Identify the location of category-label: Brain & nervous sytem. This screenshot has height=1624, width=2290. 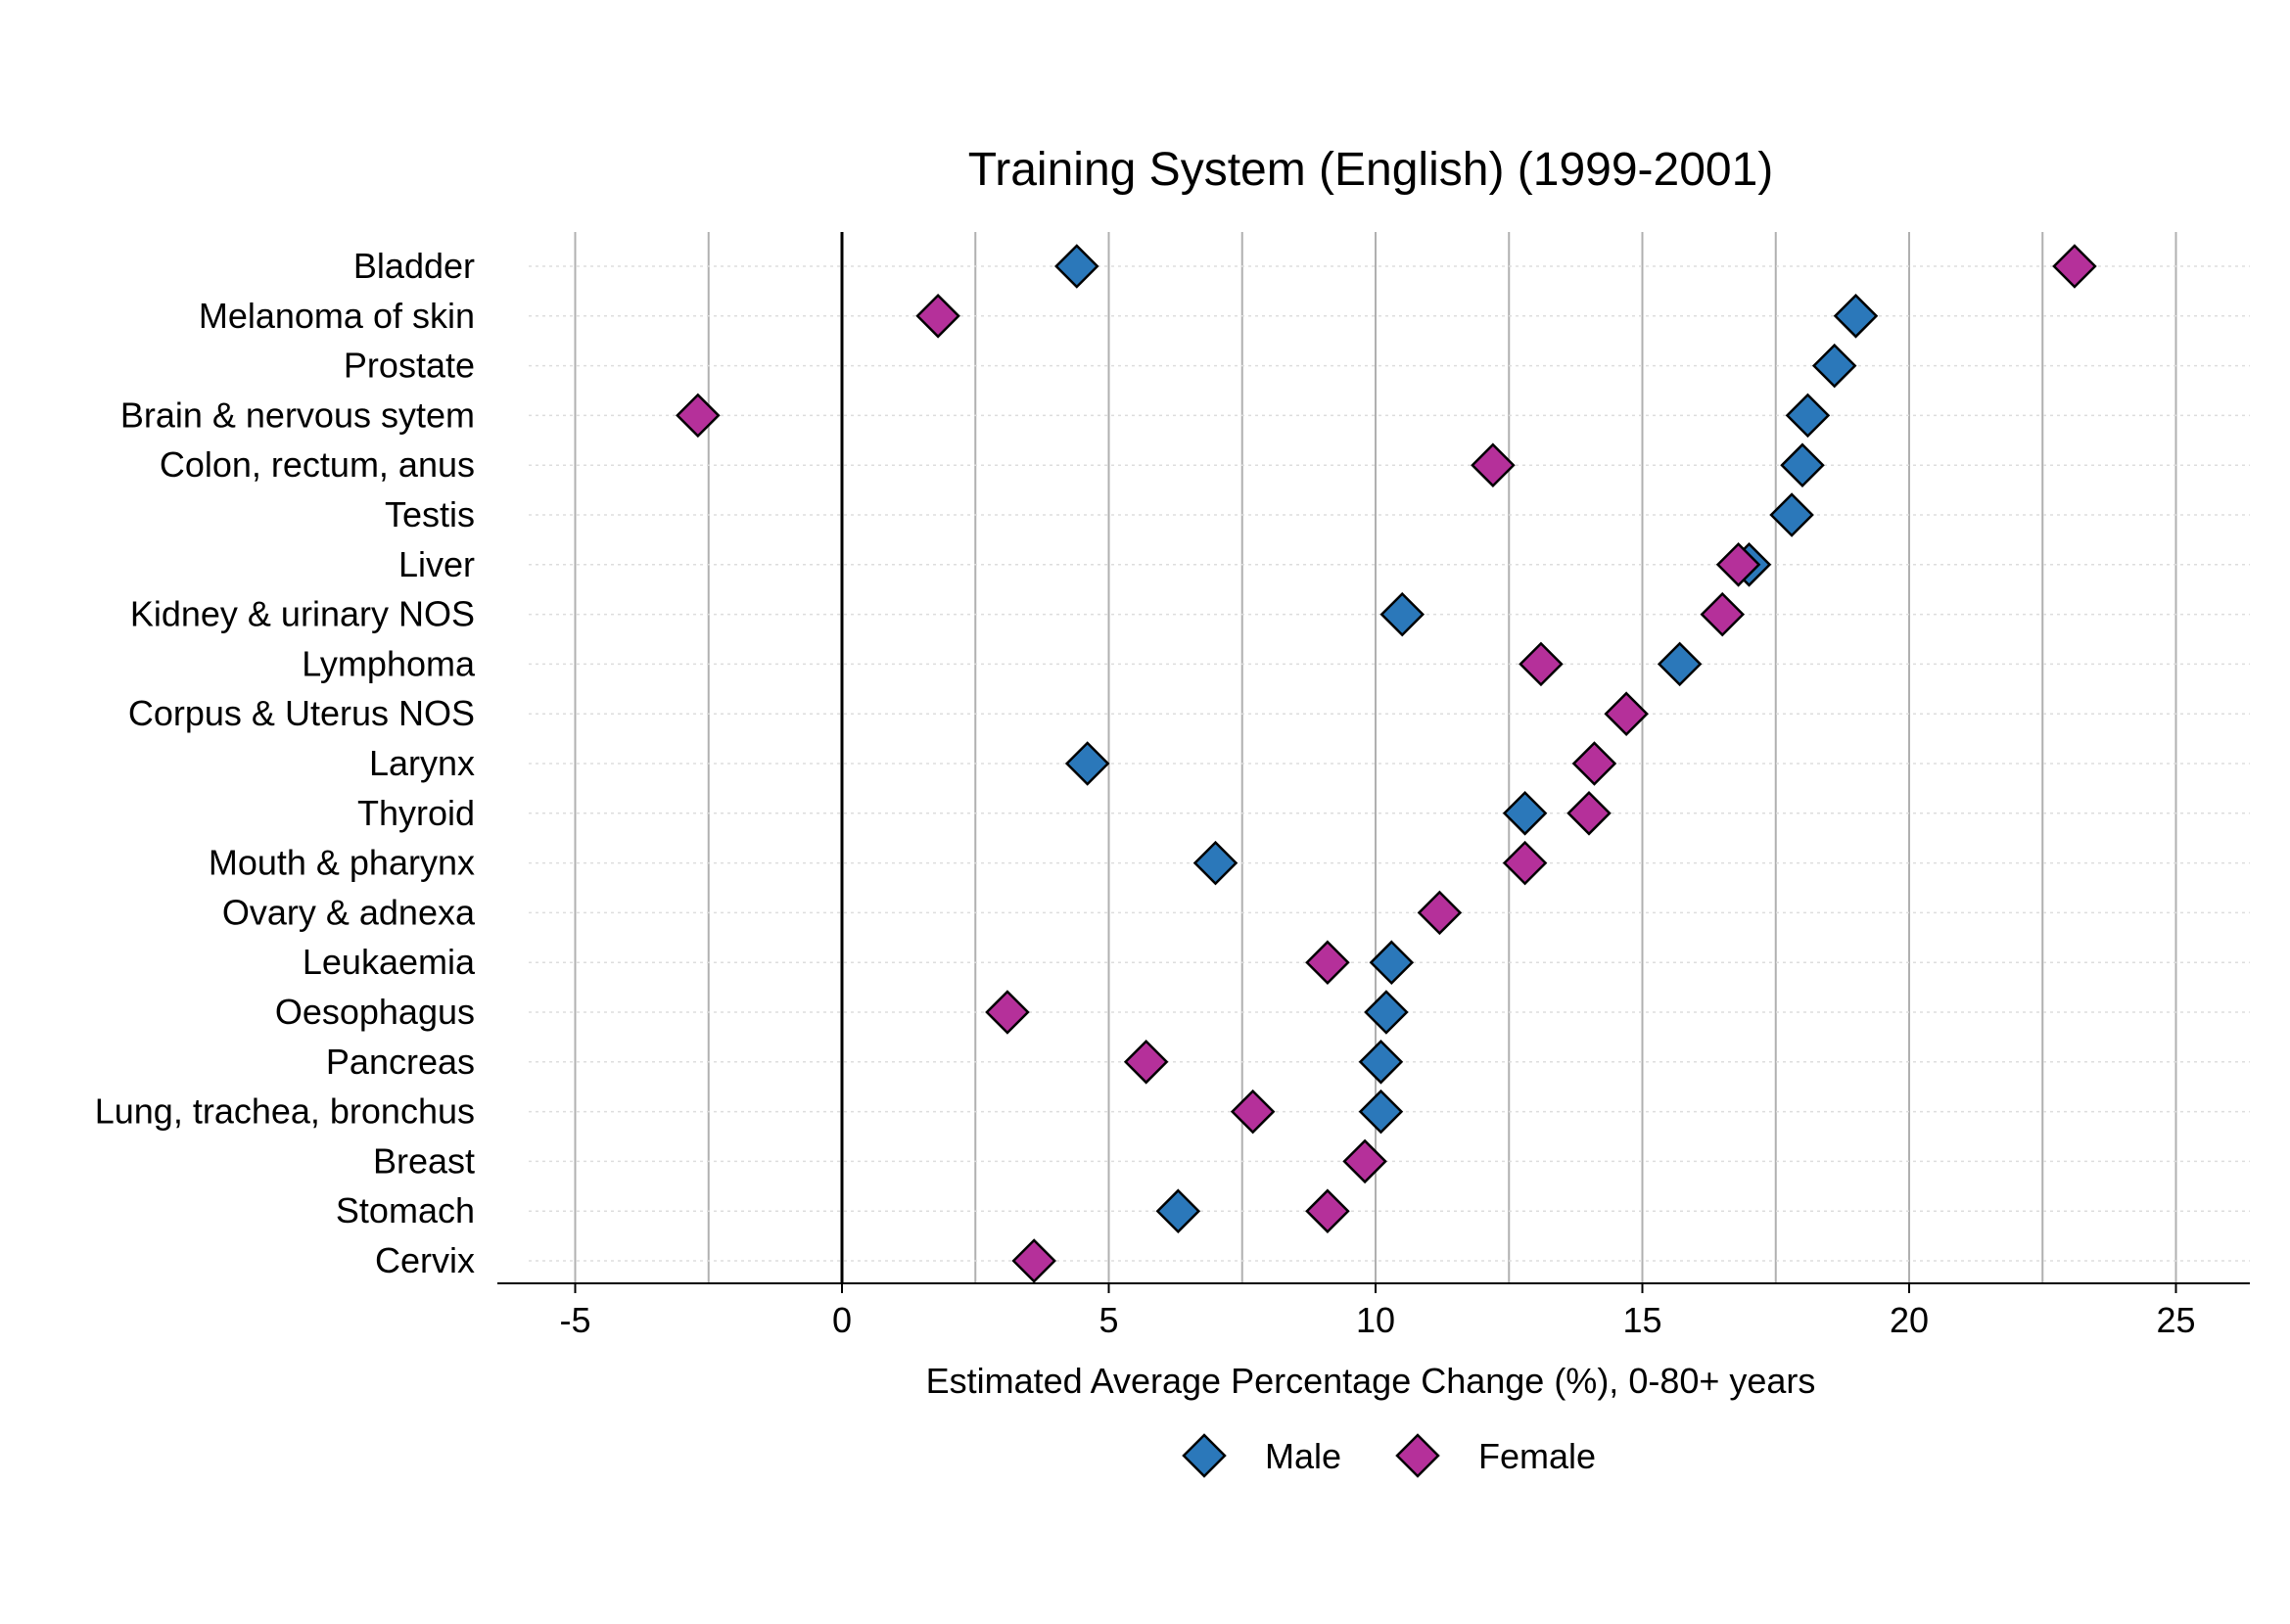
(297, 415).